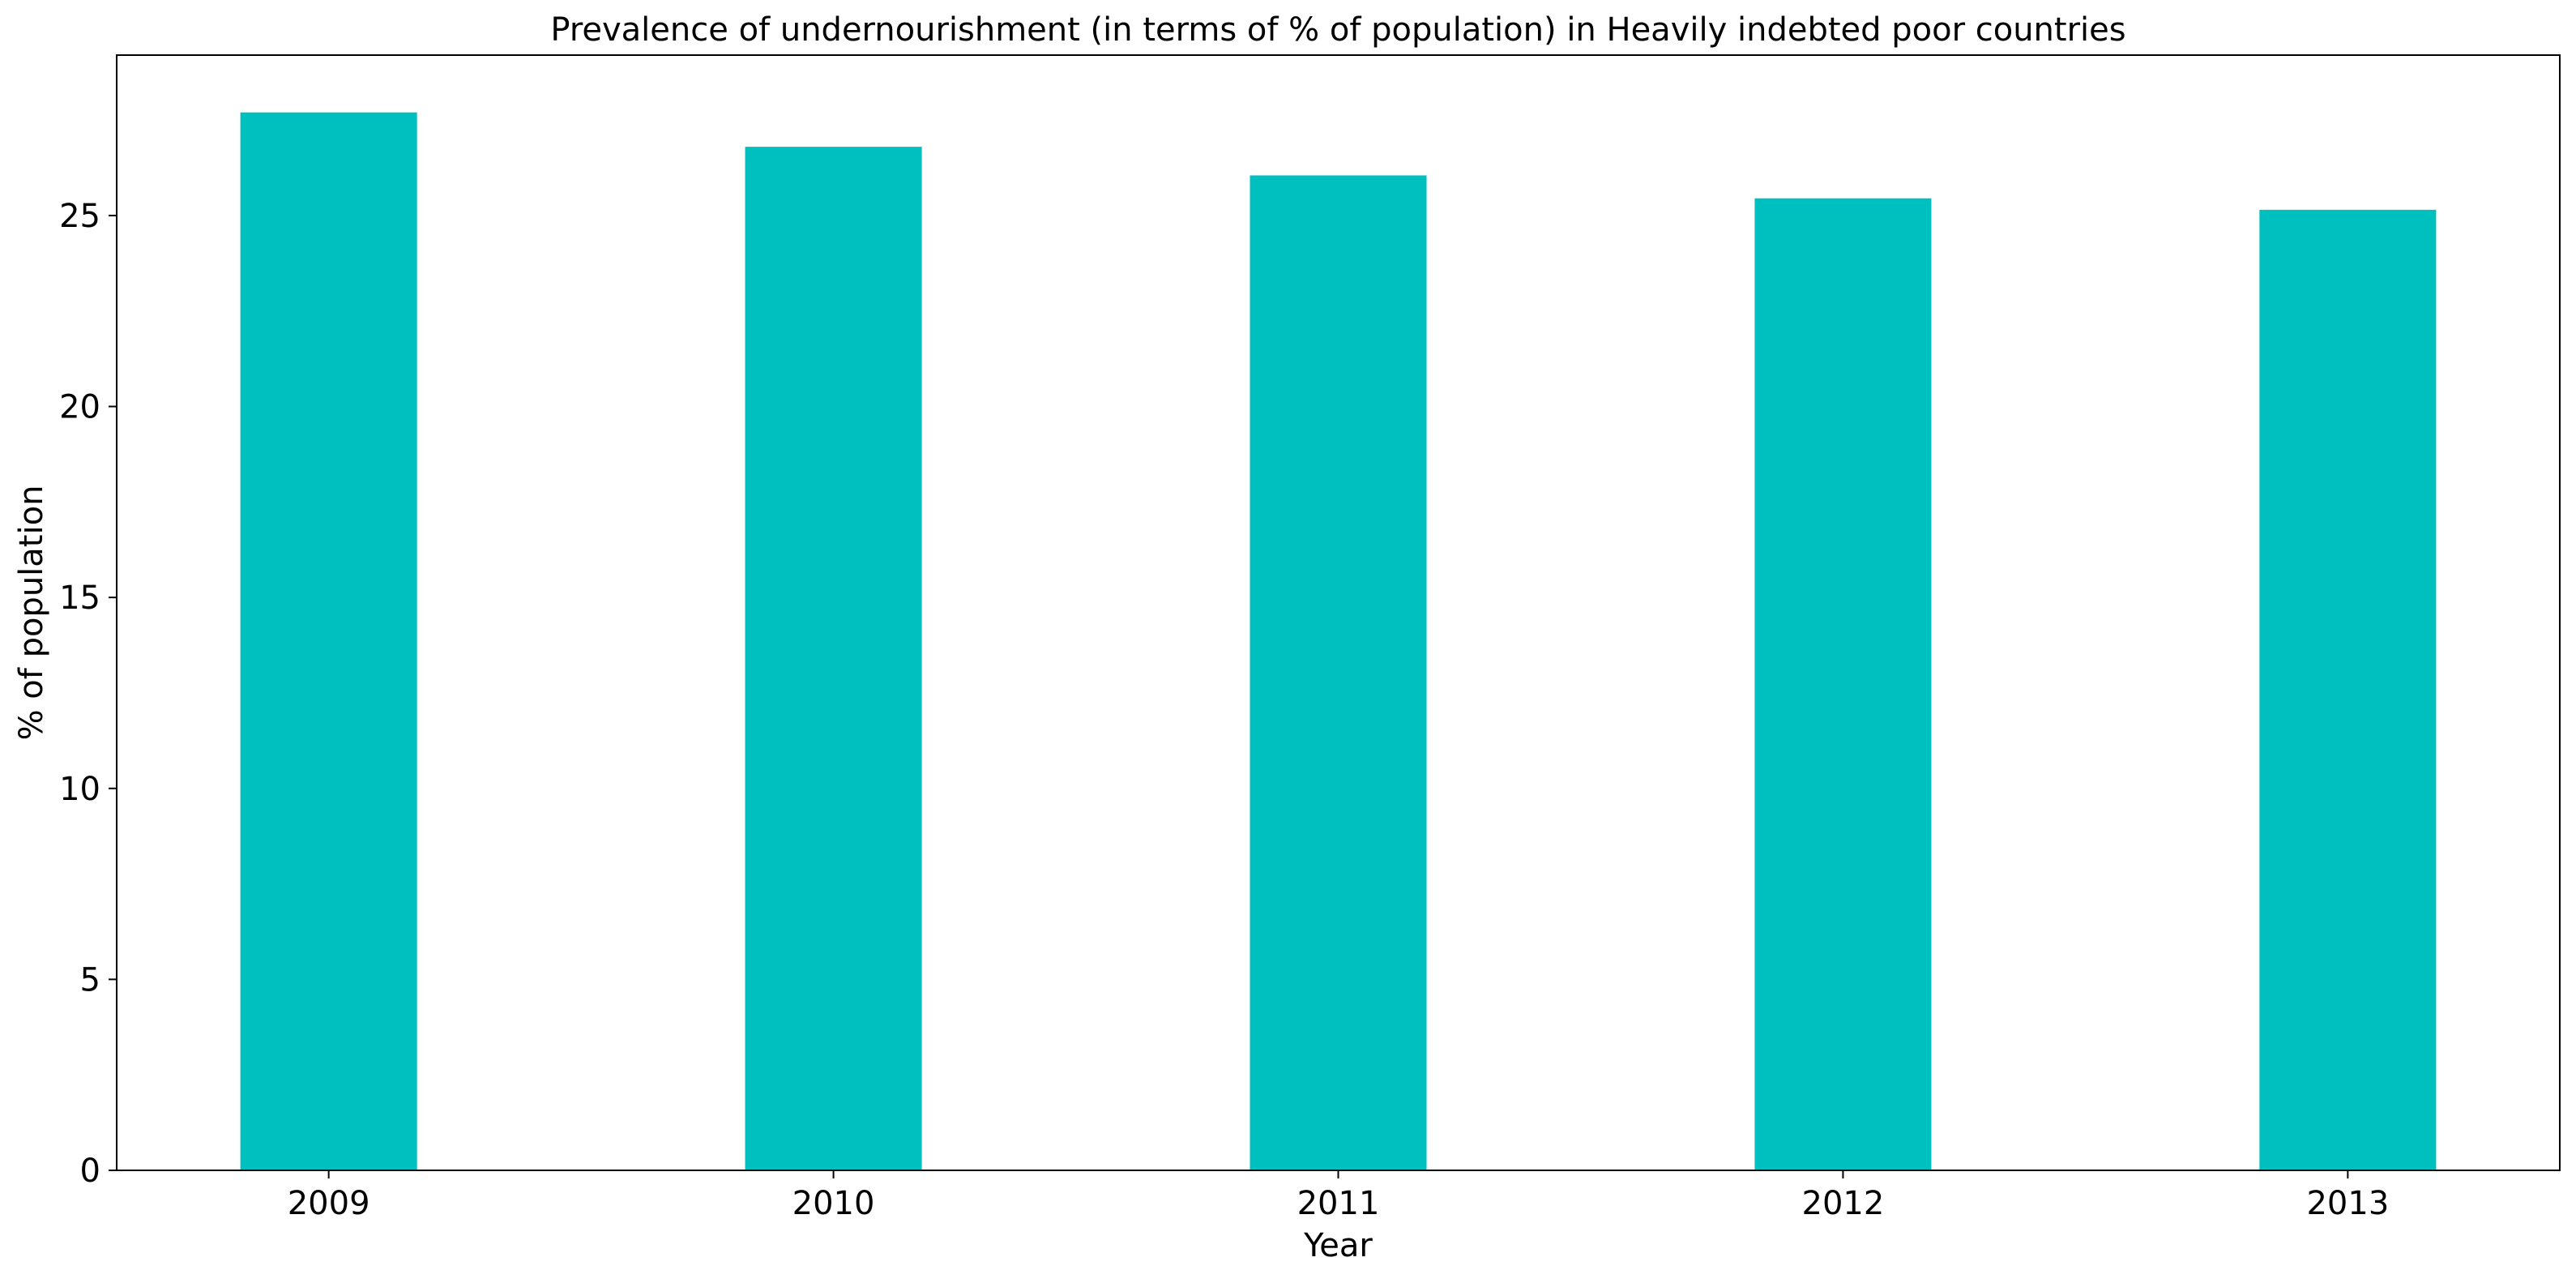 This screenshot has width=2576, height=1283. What do you see at coordinates (329, 1203) in the screenshot?
I see `x-tick-label: 2009` at bounding box center [329, 1203].